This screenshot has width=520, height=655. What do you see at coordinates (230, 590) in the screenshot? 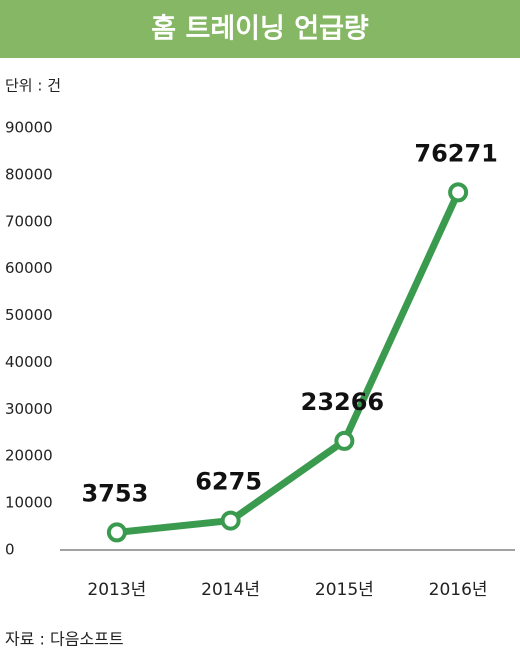
I see `x-tick-label: 2014년` at bounding box center [230, 590].